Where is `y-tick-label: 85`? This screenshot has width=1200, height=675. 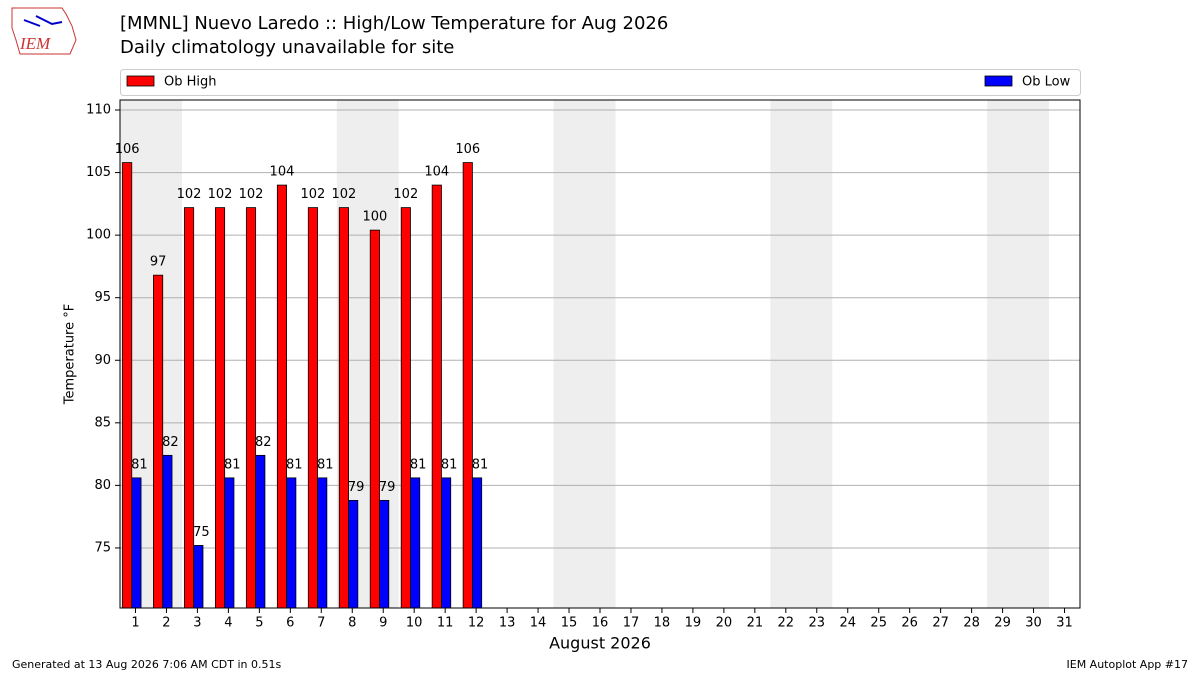 y-tick-label: 85 is located at coordinates (102, 422).